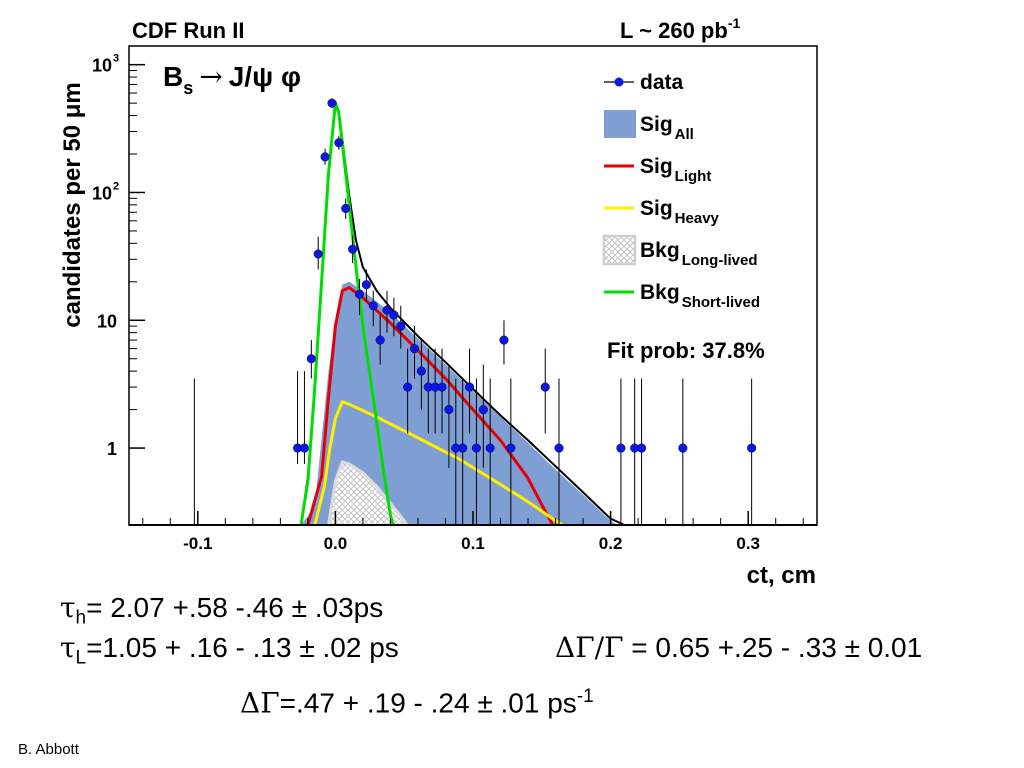 This screenshot has height=768, width=1024. Describe the element at coordinates (417, 703) in the screenshot. I see `width-difference-result: ΔΓ=.47 + .19 - .24 ± .01 ps-1` at that location.